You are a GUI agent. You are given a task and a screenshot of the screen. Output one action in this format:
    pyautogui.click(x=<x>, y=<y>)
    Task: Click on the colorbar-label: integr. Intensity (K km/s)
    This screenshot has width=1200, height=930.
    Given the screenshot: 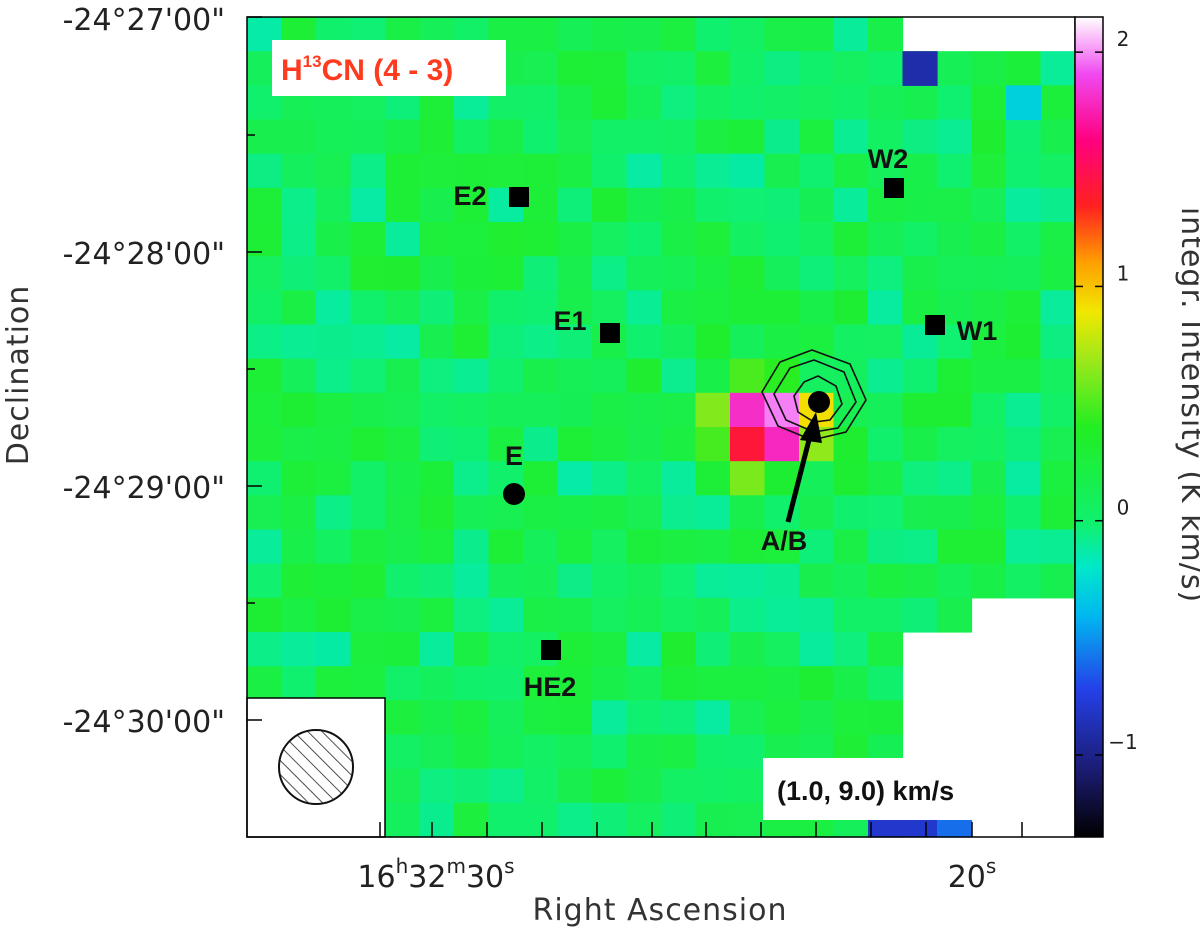 What is the action you would take?
    pyautogui.click(x=1187, y=405)
    